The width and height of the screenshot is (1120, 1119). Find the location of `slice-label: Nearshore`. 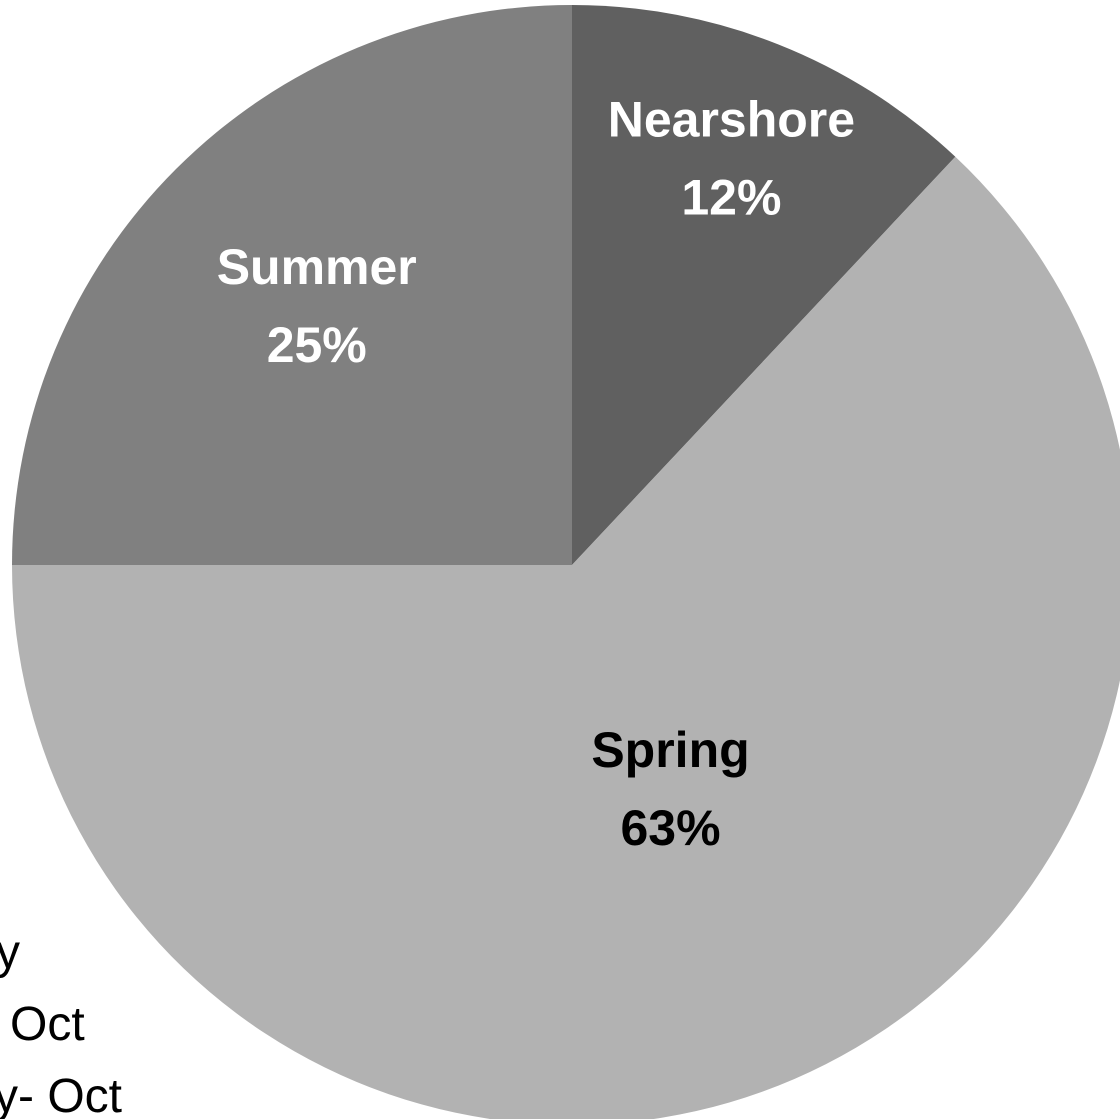

slice-label: Nearshore is located at coordinates (731, 120).